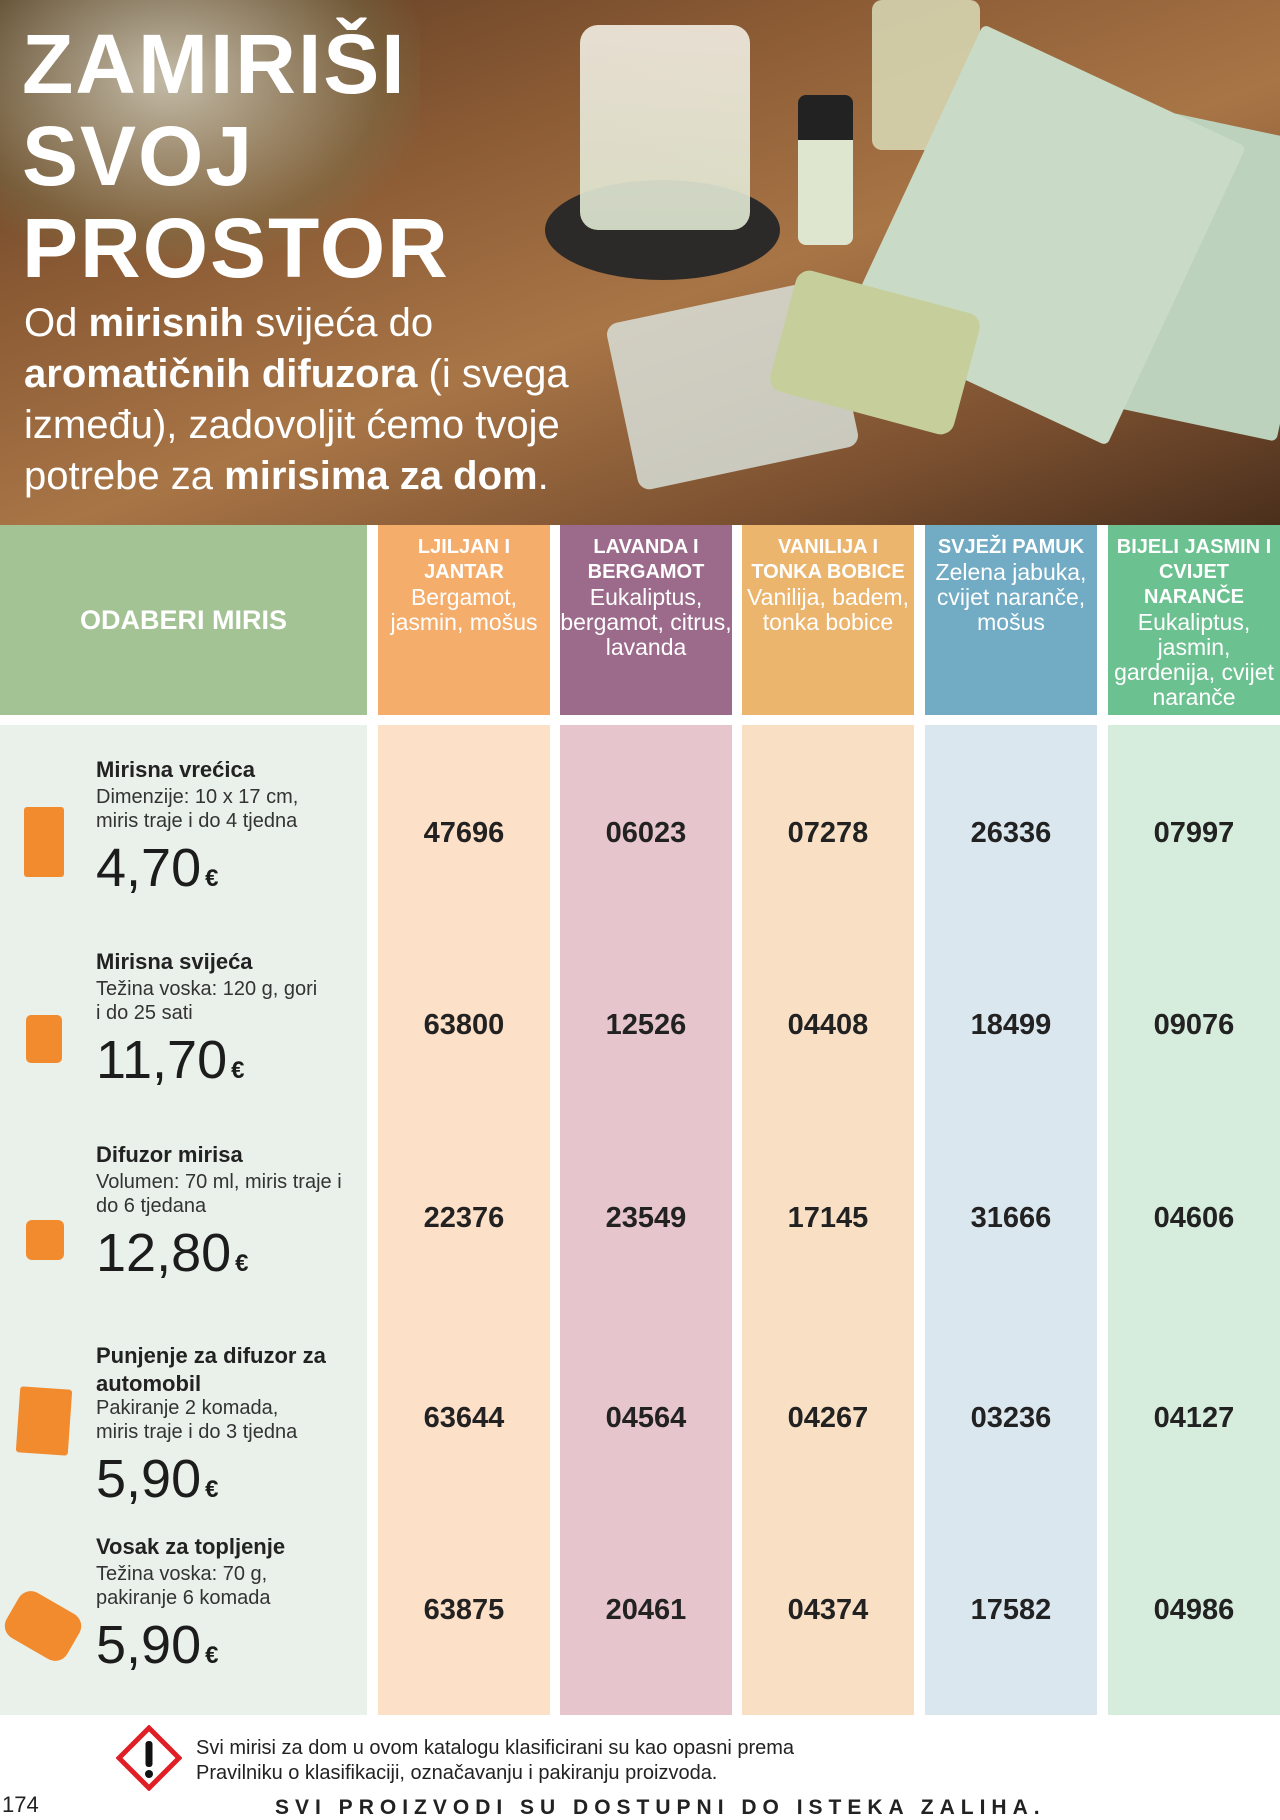 The image size is (1280, 1820). What do you see at coordinates (1194, 572) in the screenshot?
I see `scent-name: BIJELI JASMIN I CVIJET NARANČE` at bounding box center [1194, 572].